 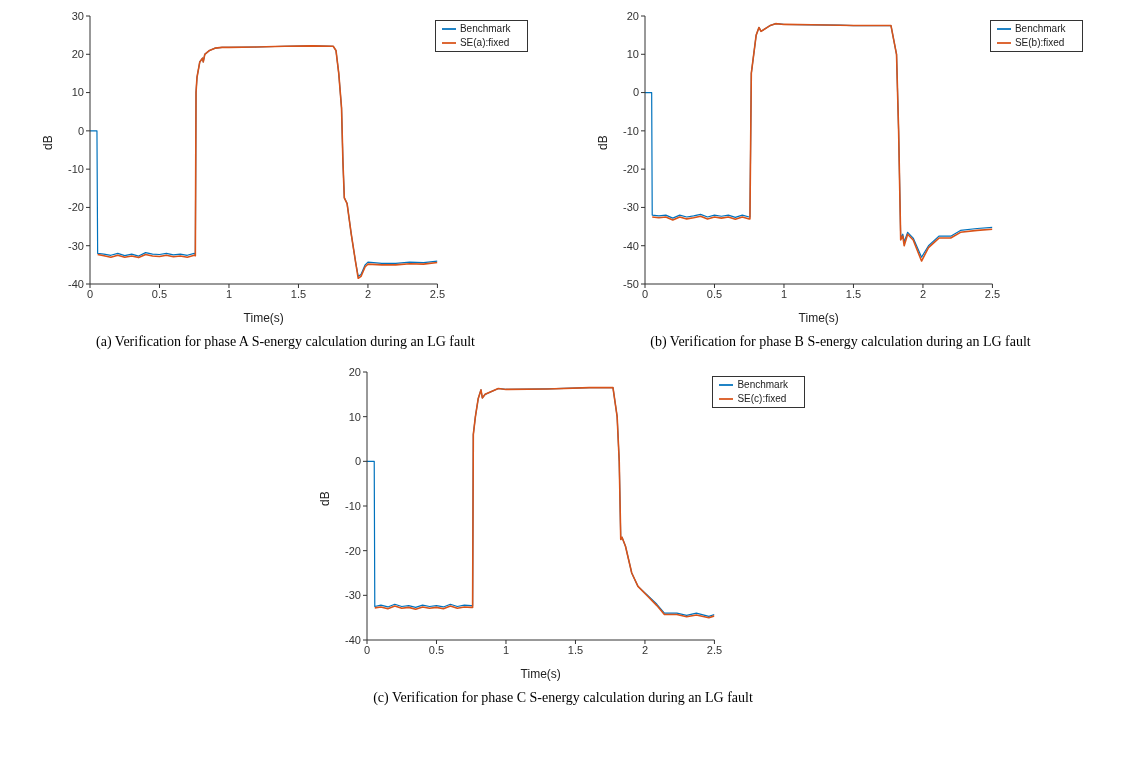 I want to click on legend-label: SE(a):fixed, so click(x=484, y=42).